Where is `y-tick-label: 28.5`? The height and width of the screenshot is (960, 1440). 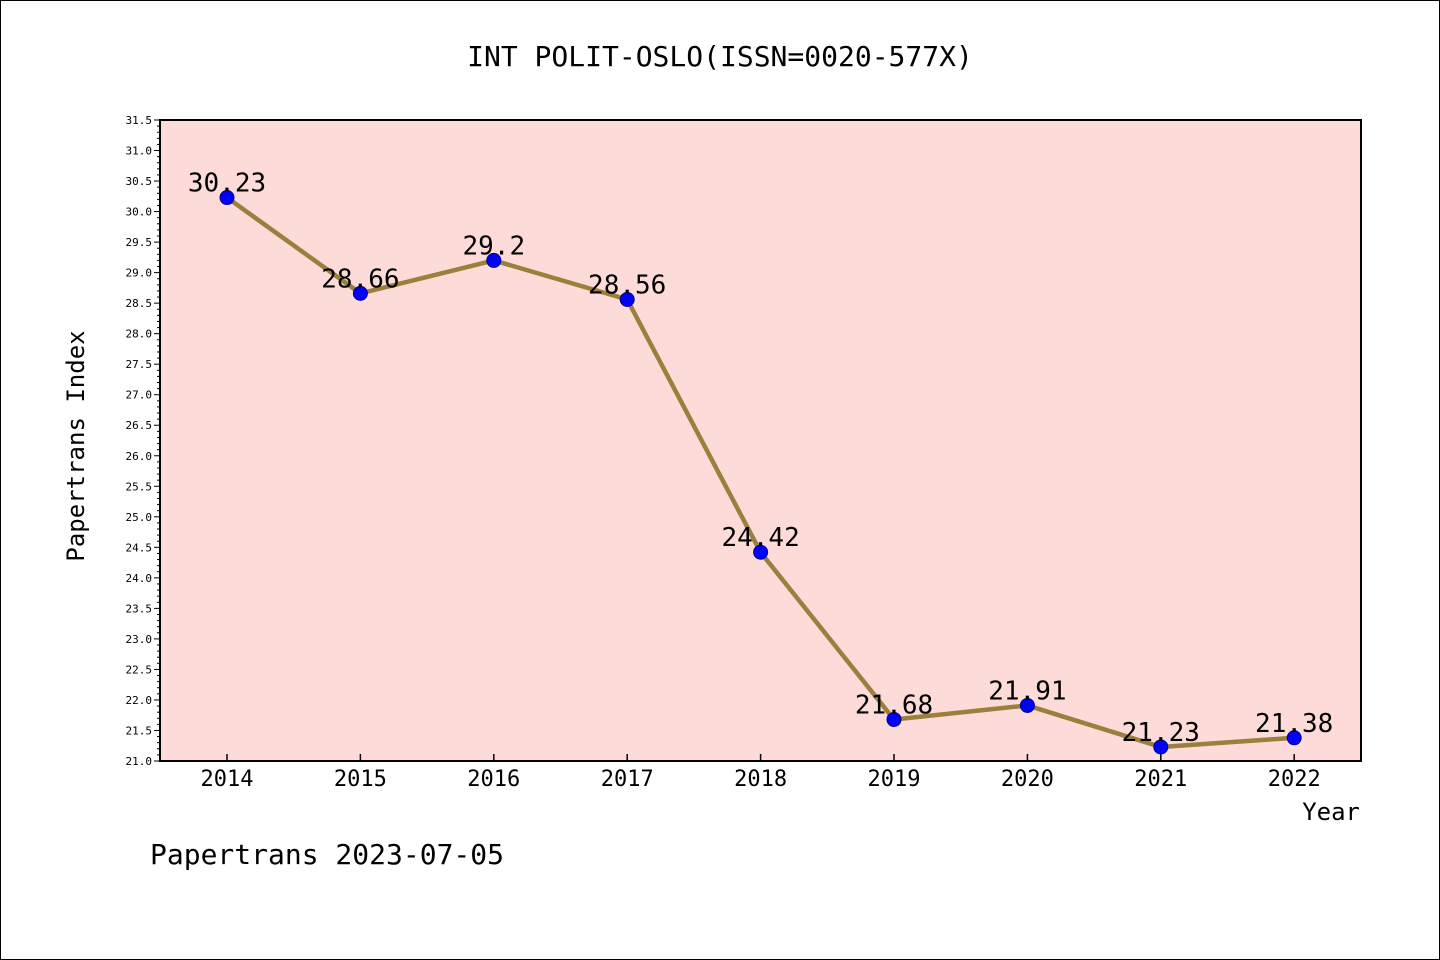
y-tick-label: 28.5 is located at coordinates (139, 303).